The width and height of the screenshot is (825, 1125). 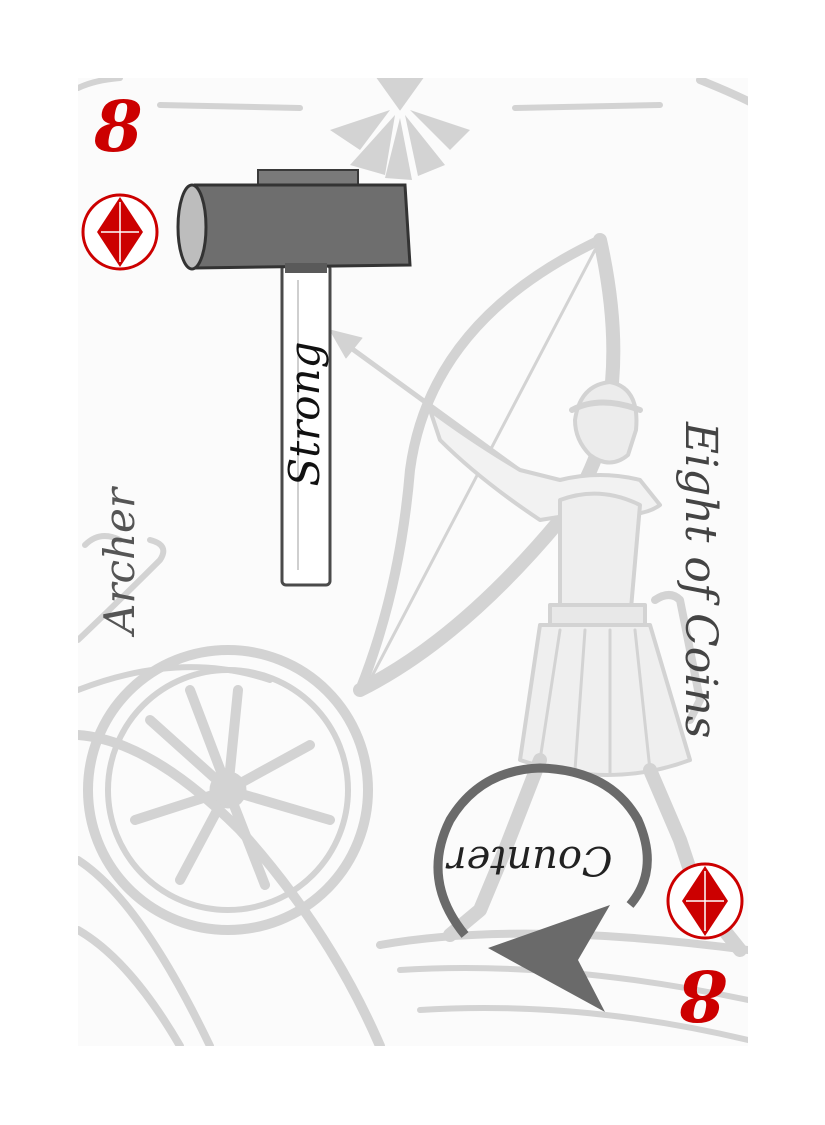 I want to click on sunburst-ornament, so click(x=413, y=129).